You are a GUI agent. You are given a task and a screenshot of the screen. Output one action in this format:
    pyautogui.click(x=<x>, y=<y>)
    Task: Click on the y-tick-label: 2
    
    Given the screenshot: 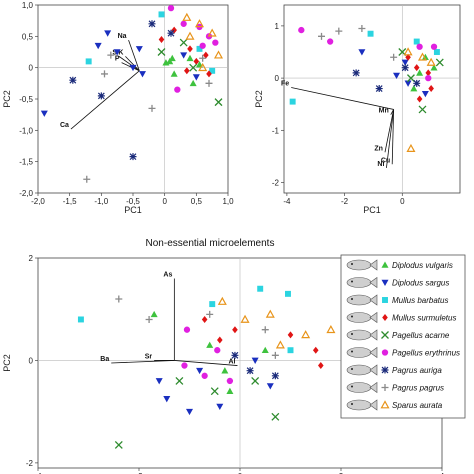 What is the action you would take?
    pyautogui.click(x=31, y=258)
    